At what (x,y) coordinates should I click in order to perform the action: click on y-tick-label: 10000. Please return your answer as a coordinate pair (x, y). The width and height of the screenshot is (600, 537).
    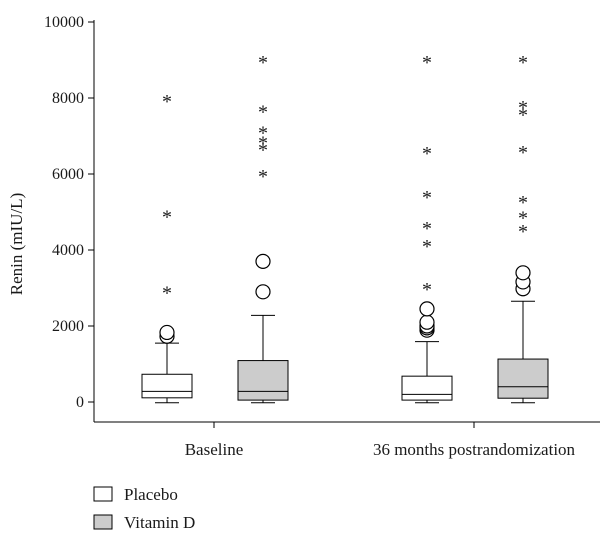
    Looking at the image, I should click on (64, 22).